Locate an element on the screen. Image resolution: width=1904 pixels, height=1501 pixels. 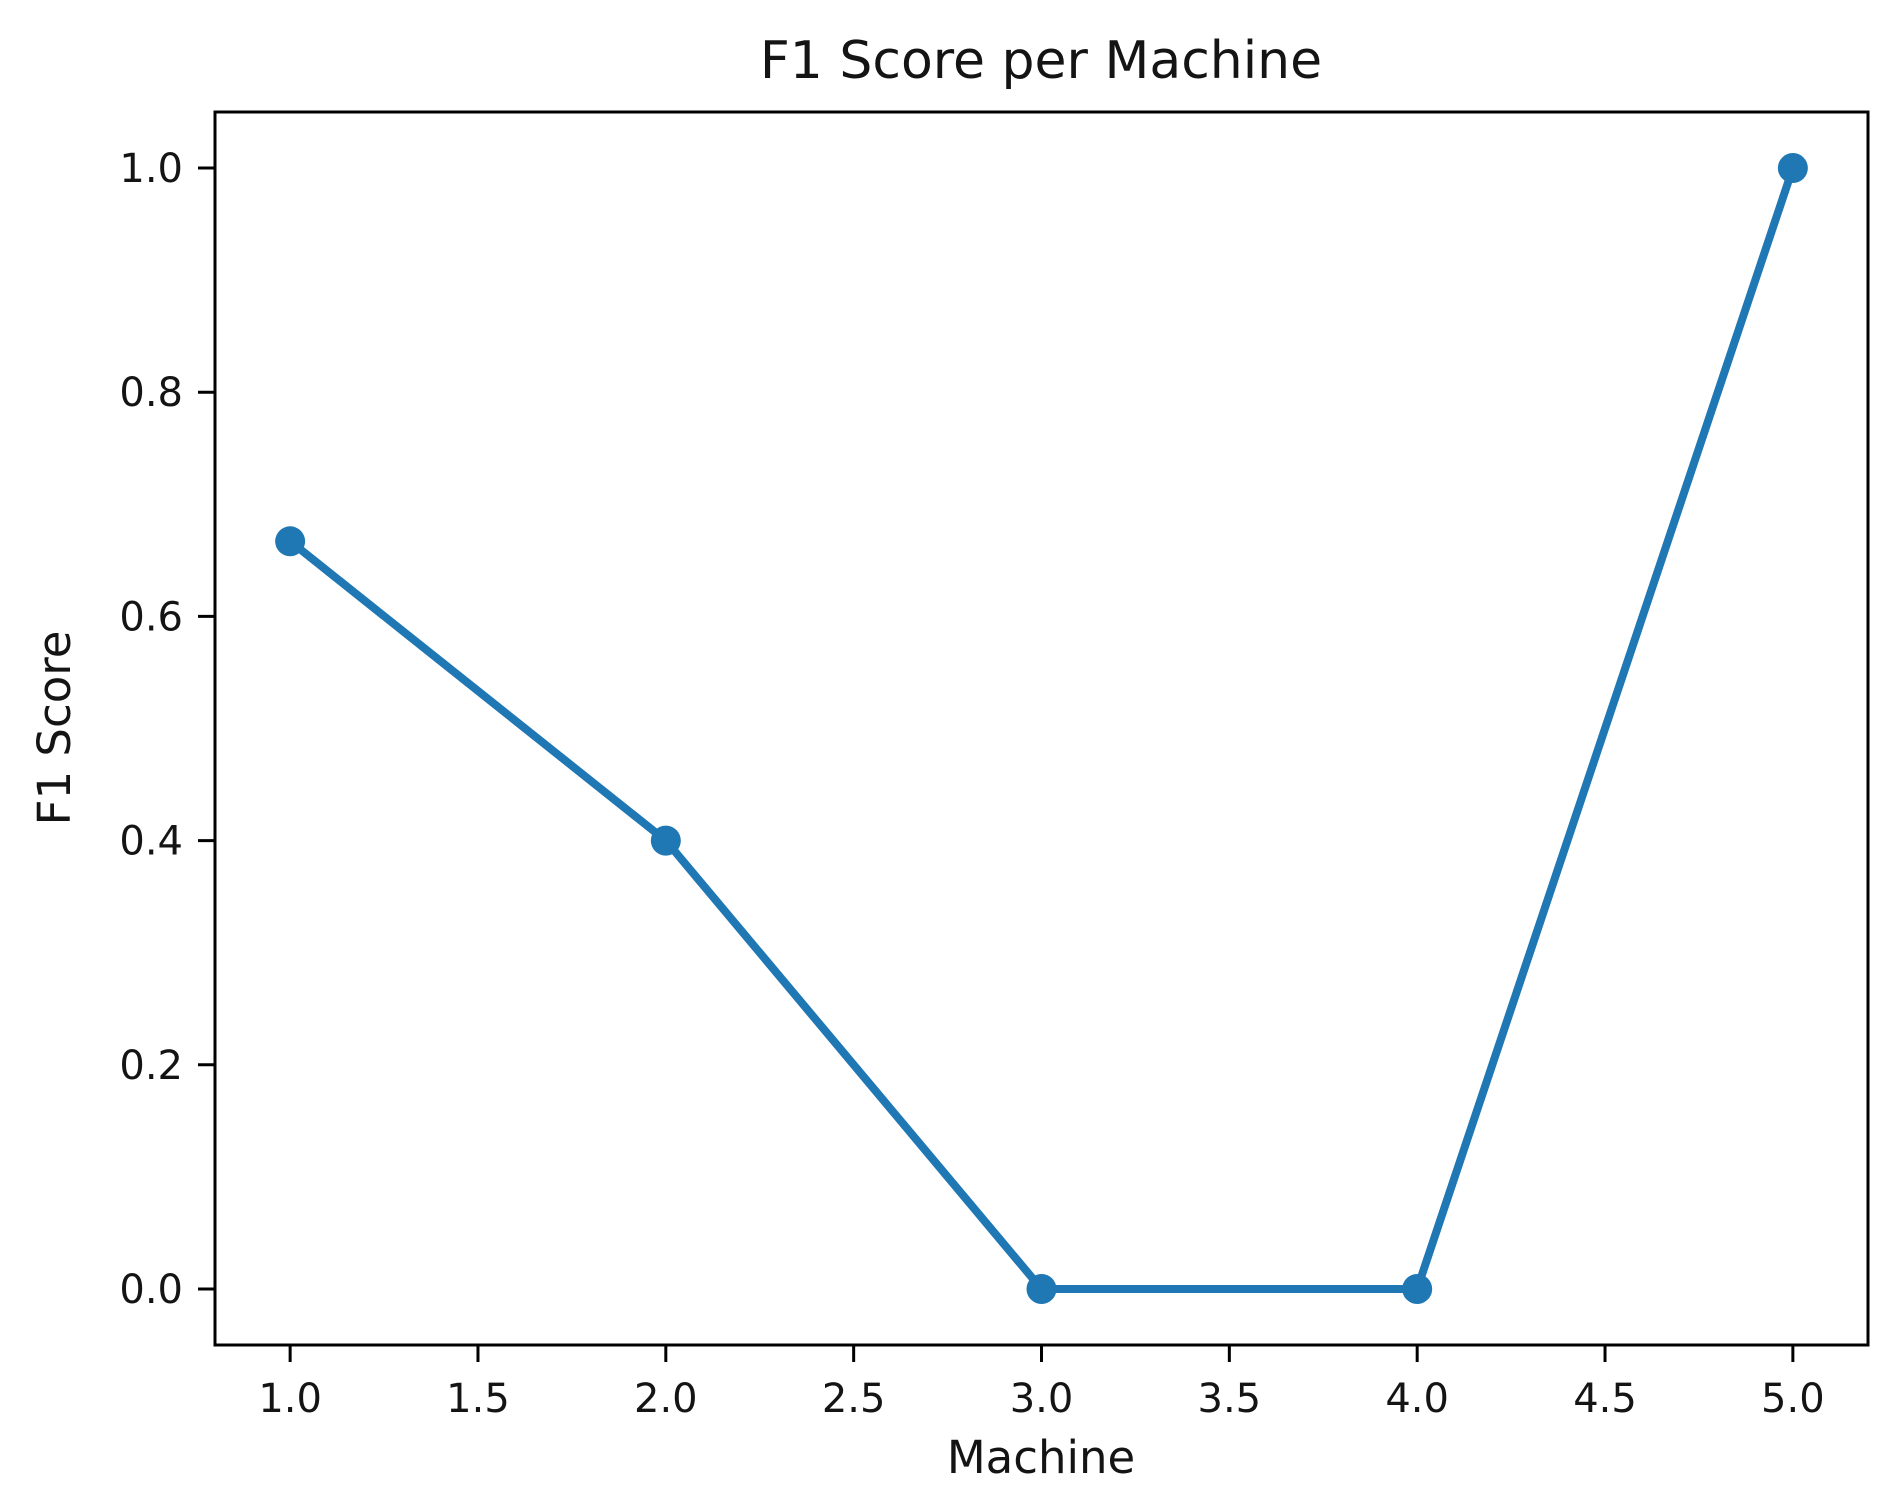
x-axis-label: Machine is located at coordinates (1041, 1457).